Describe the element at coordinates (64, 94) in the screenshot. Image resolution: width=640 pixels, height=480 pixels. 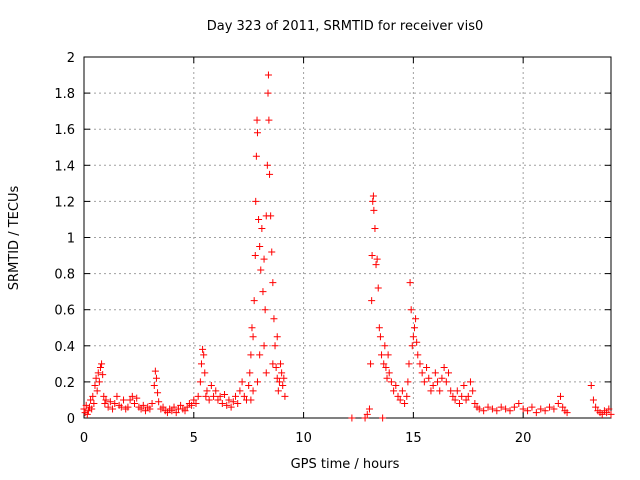
I see `y-tick-label: 1.8` at that location.